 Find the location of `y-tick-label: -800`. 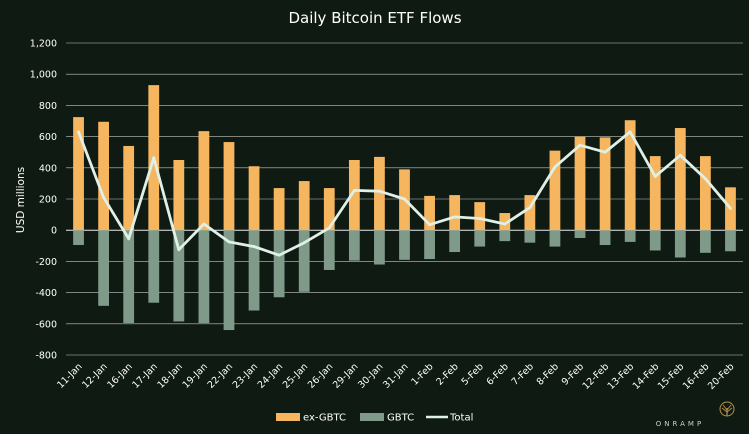

y-tick-label: -800 is located at coordinates (46, 356).